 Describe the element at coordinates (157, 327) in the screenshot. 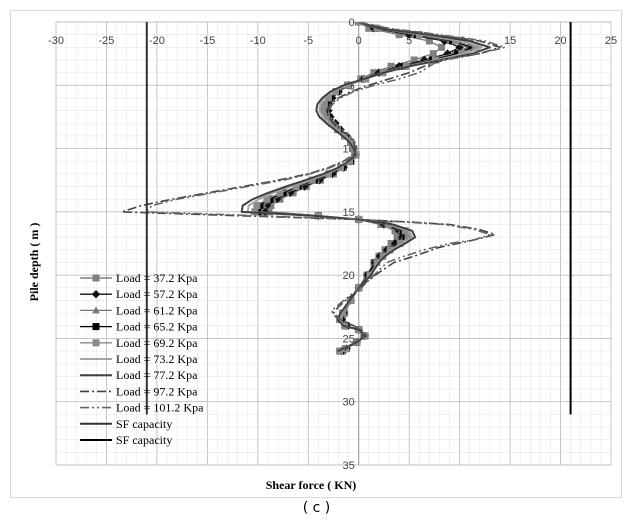

I see `legend-label: Load = 65.2 Kpa` at that location.